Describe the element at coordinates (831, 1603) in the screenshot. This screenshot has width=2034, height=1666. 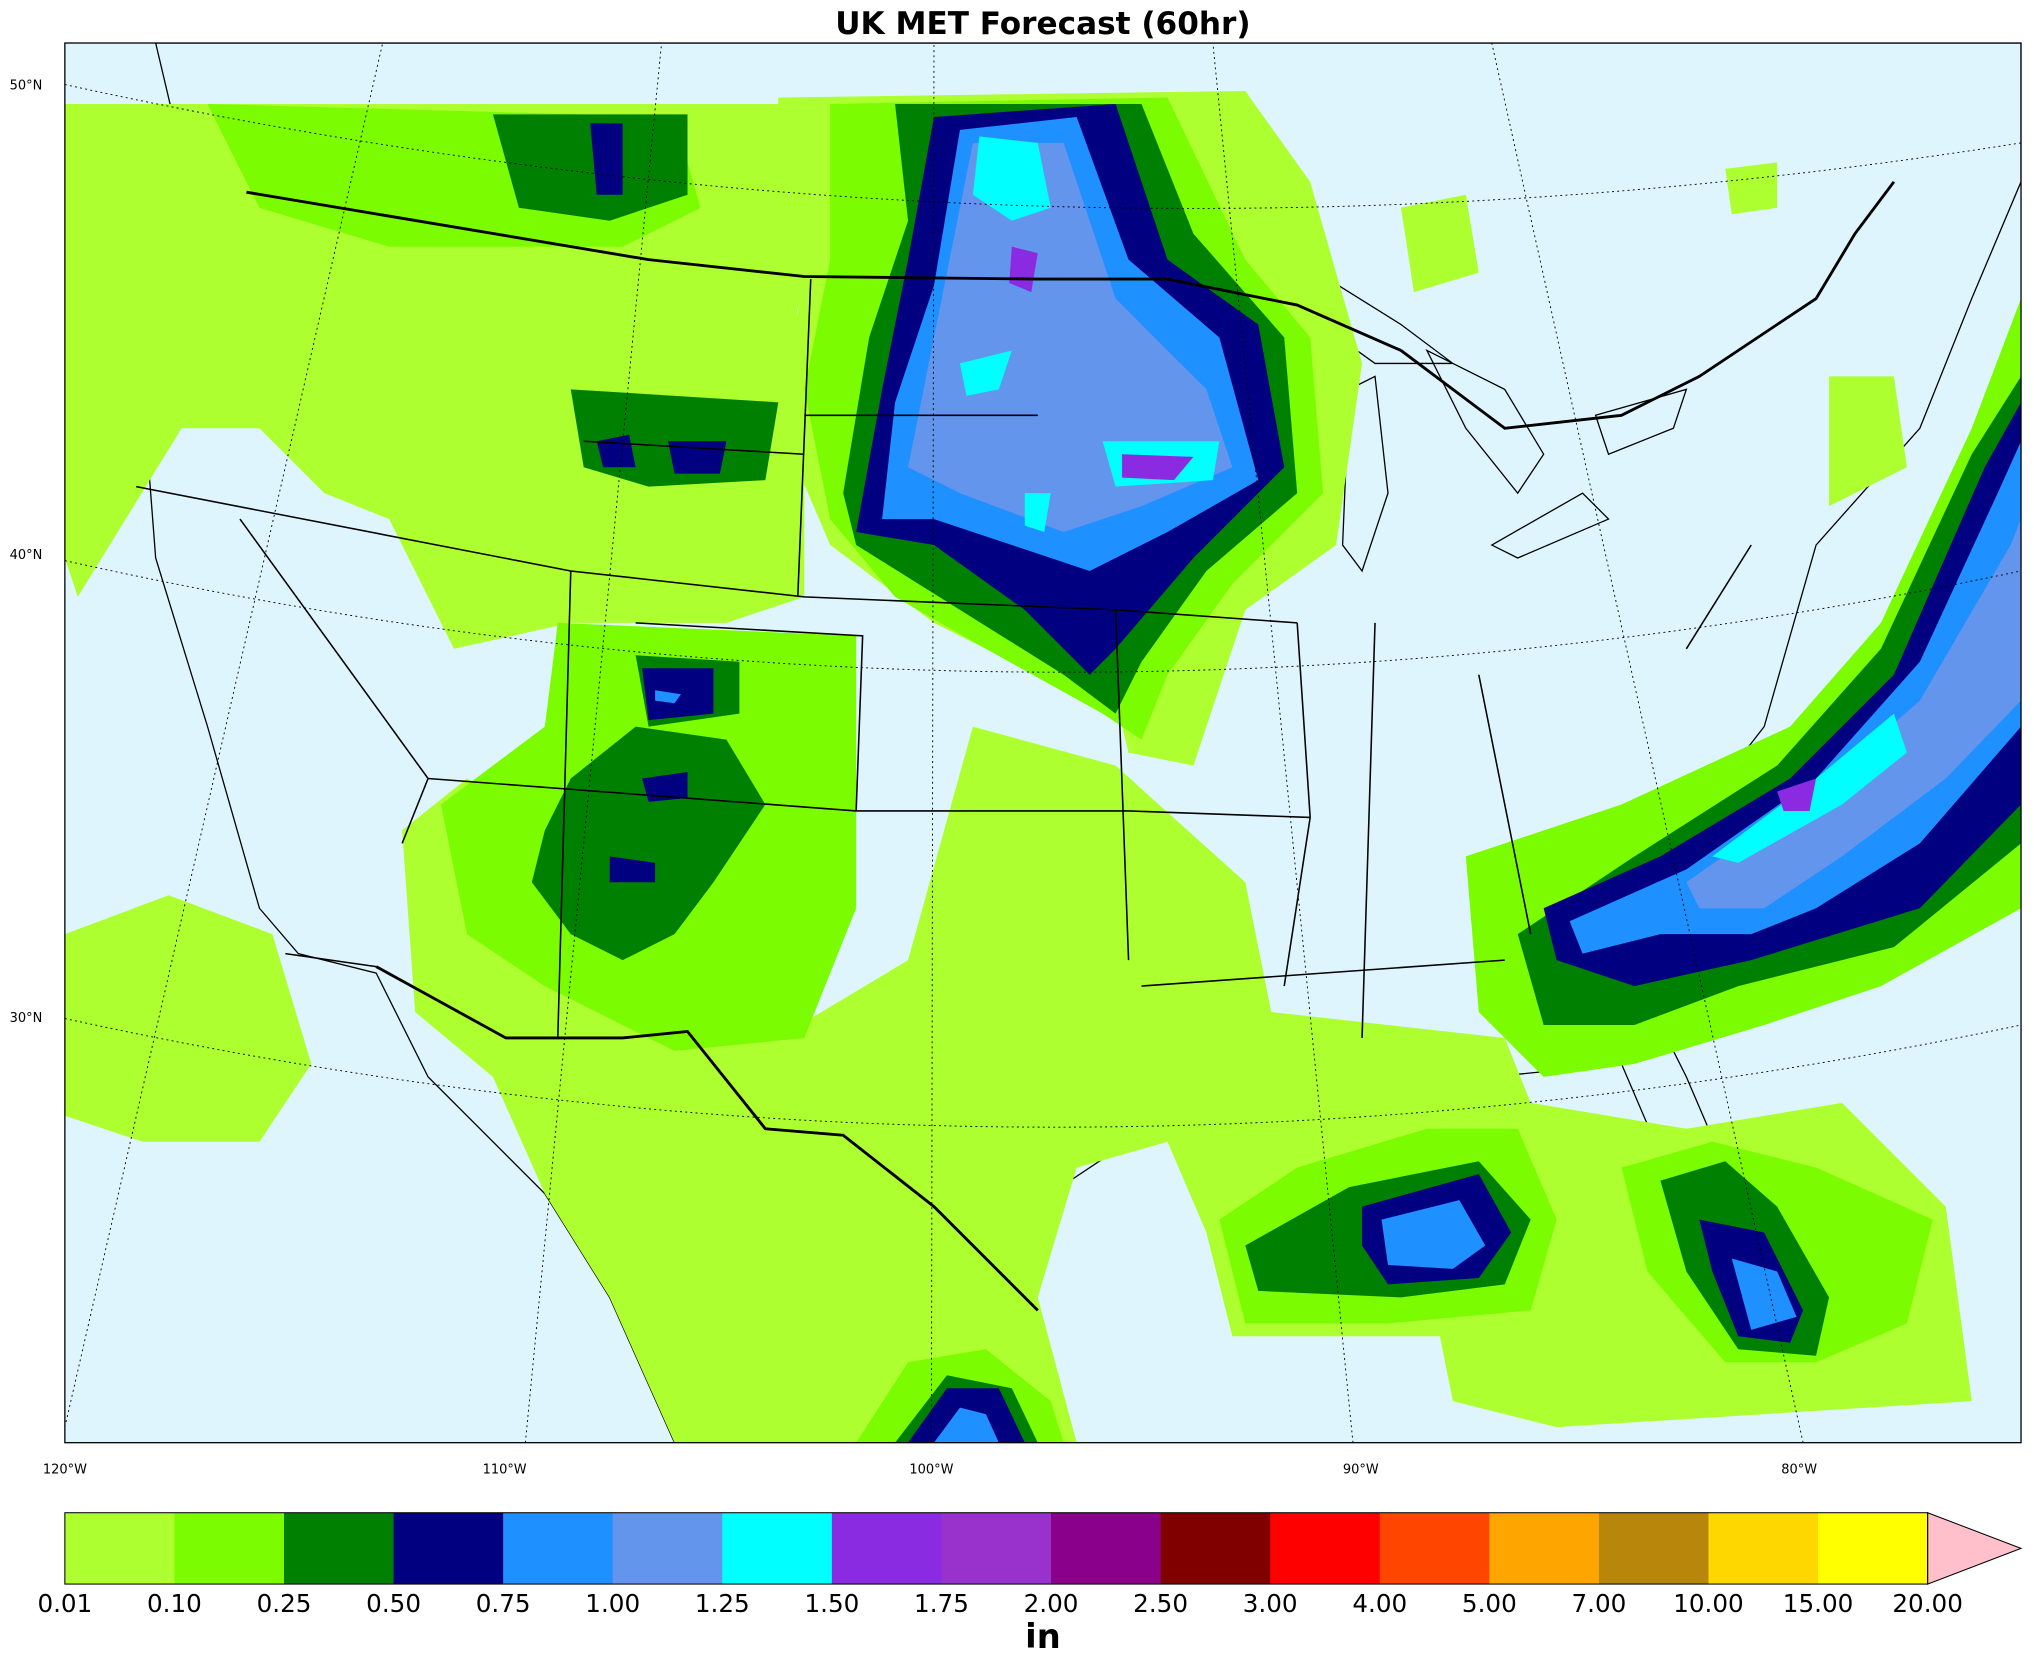
I see `colorbar-tick-label: 1.50` at that location.